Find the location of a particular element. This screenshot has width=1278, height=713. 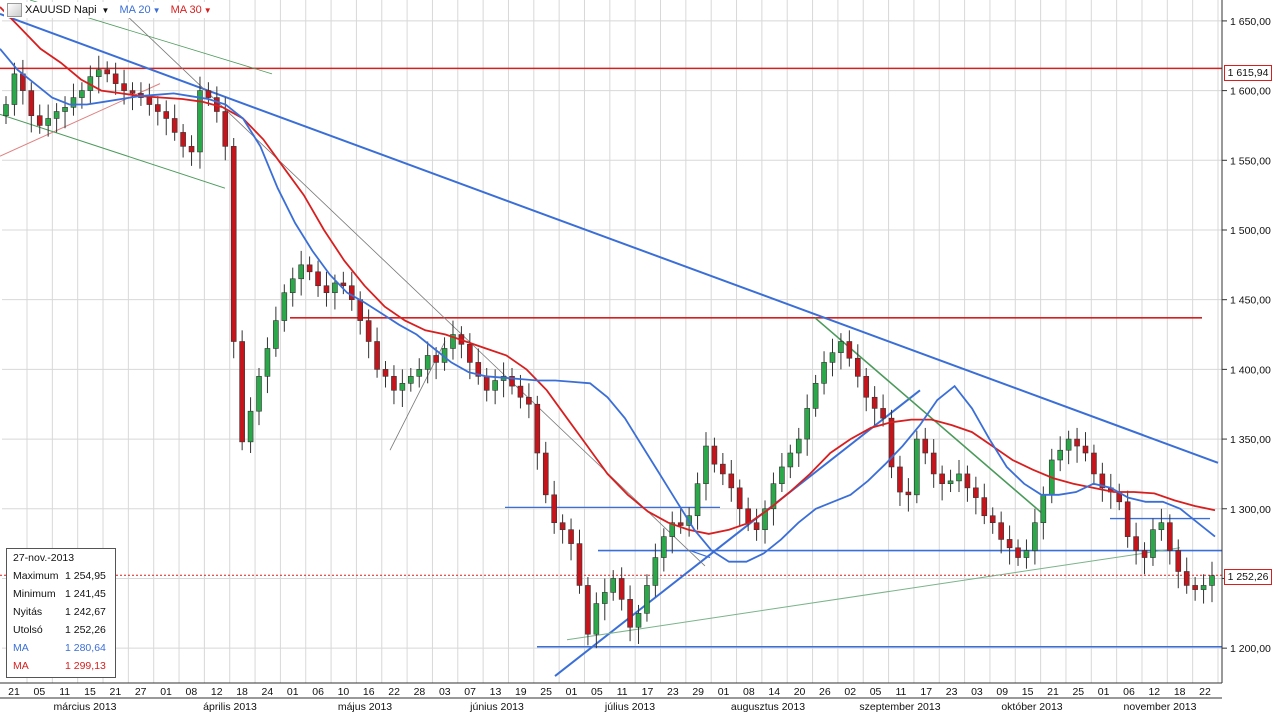

month-label: június 2013 is located at coordinates (496, 707).